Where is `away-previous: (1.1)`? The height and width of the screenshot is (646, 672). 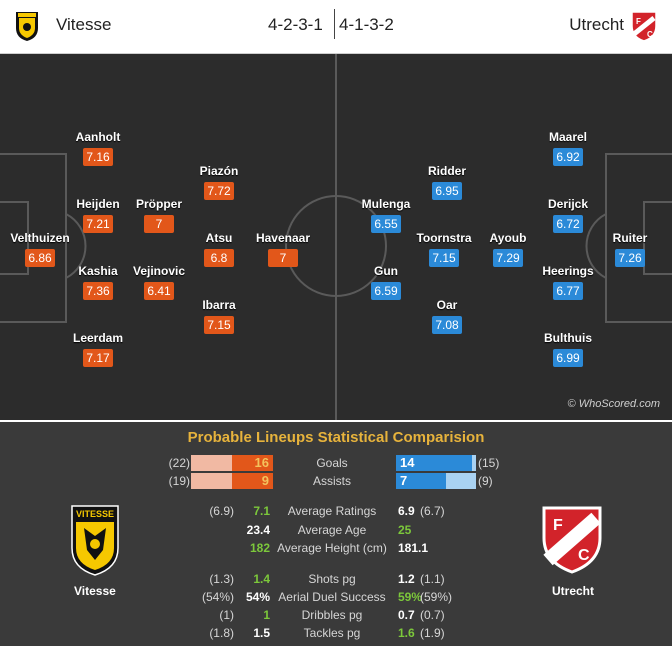
away-previous: (1.1) is located at coordinates (432, 579).